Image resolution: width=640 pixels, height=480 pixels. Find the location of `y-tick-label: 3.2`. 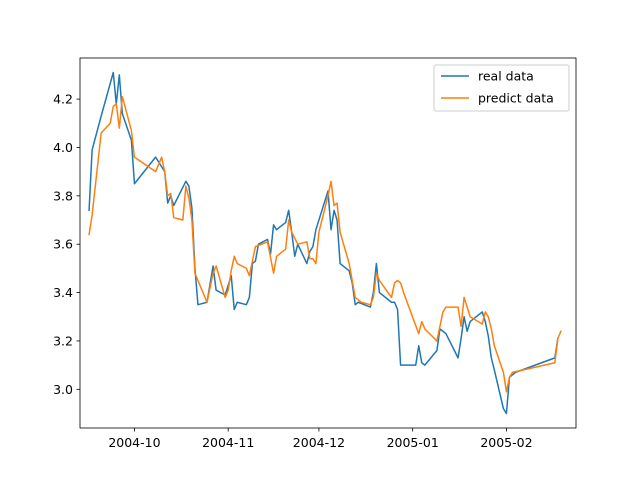

y-tick-label: 3.2 is located at coordinates (63, 340).